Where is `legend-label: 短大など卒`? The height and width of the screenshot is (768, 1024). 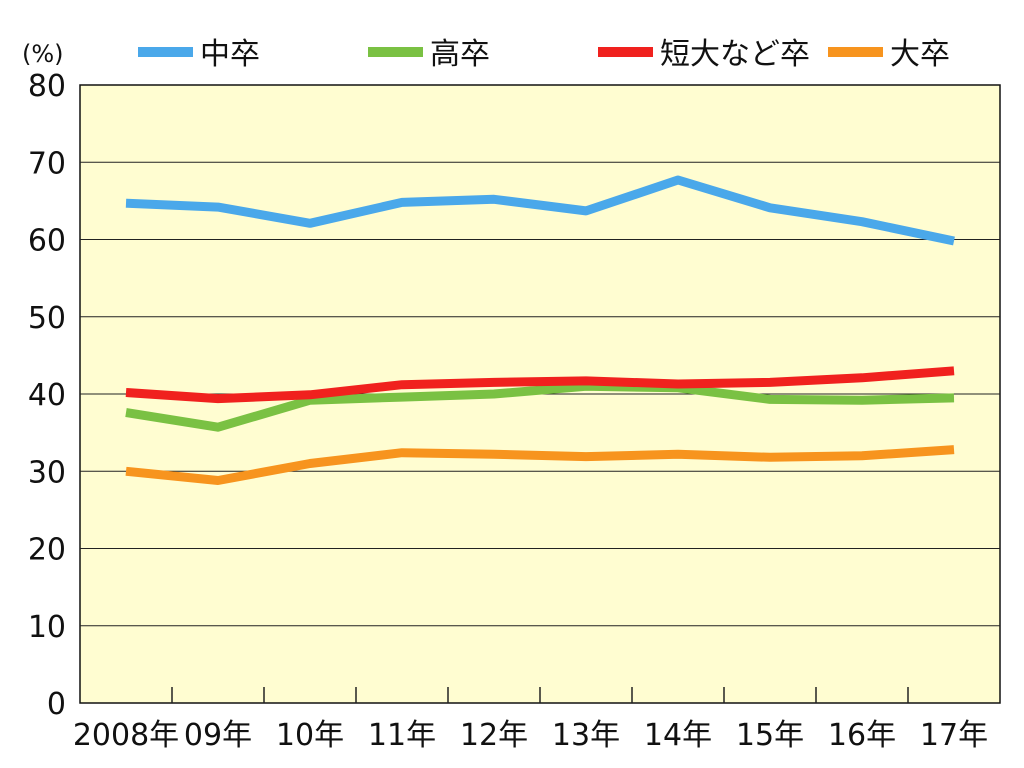 legend-label: 短大など卒 is located at coordinates (735, 54).